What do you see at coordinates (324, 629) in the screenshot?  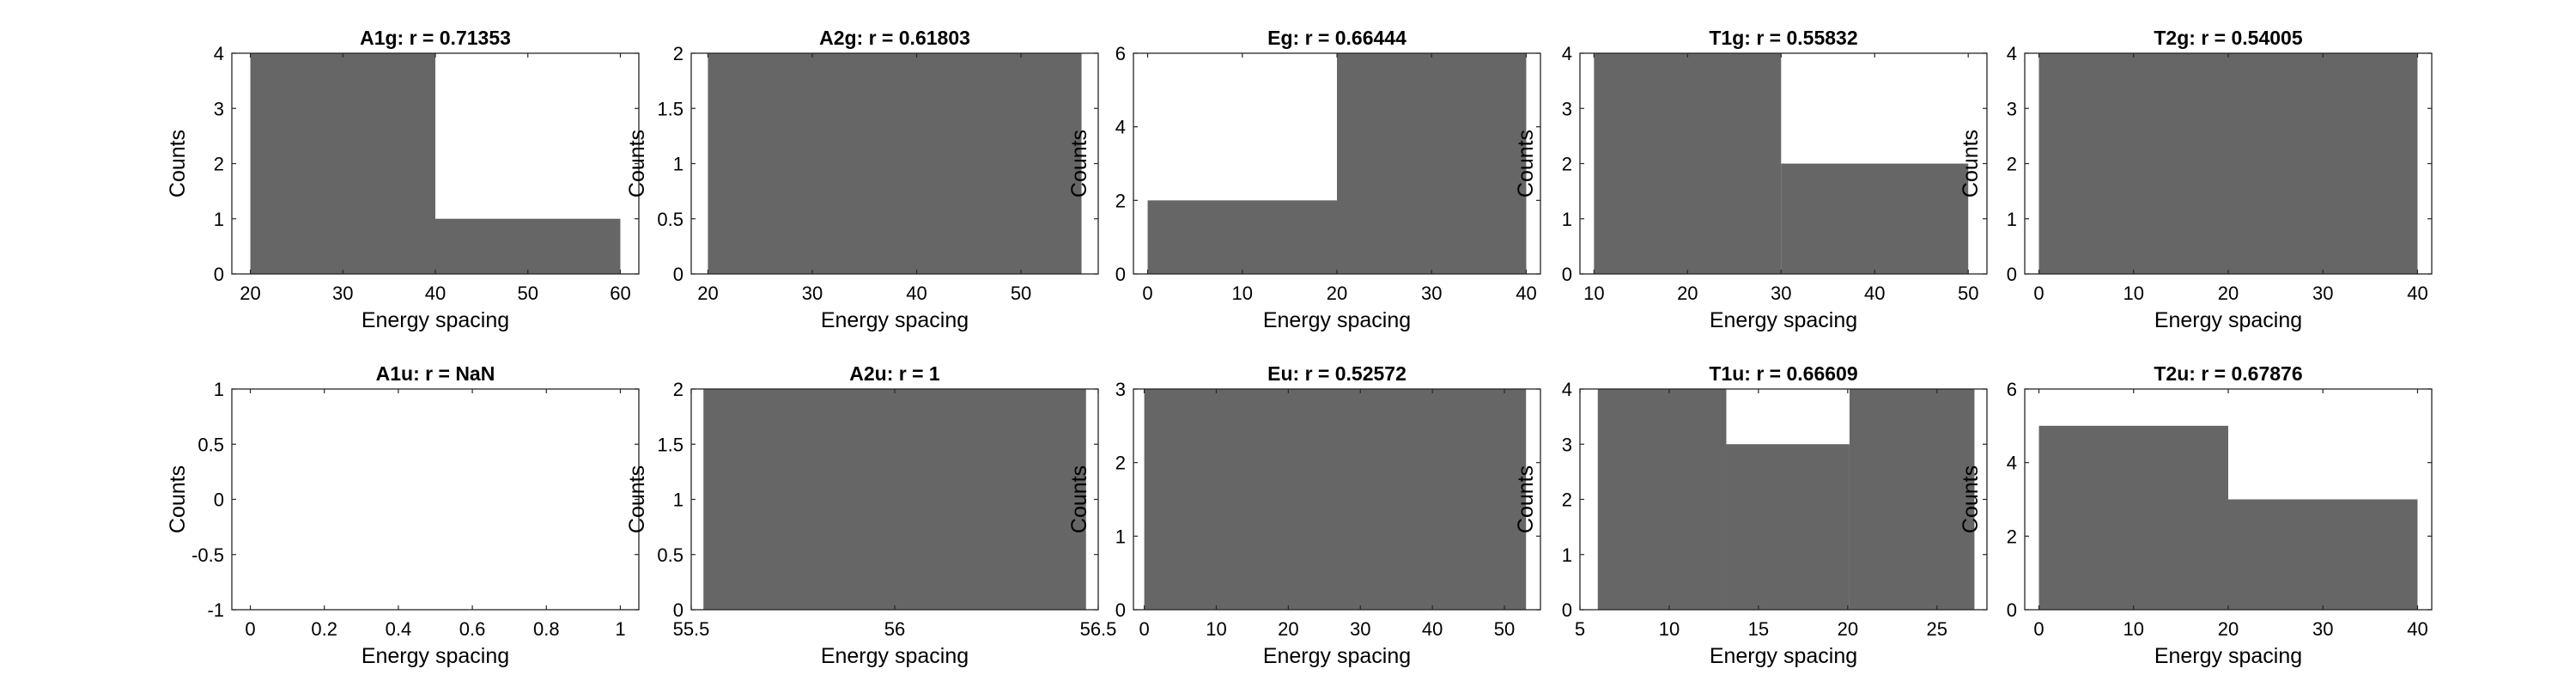 I see `x-tick-label: 0.2` at bounding box center [324, 629].